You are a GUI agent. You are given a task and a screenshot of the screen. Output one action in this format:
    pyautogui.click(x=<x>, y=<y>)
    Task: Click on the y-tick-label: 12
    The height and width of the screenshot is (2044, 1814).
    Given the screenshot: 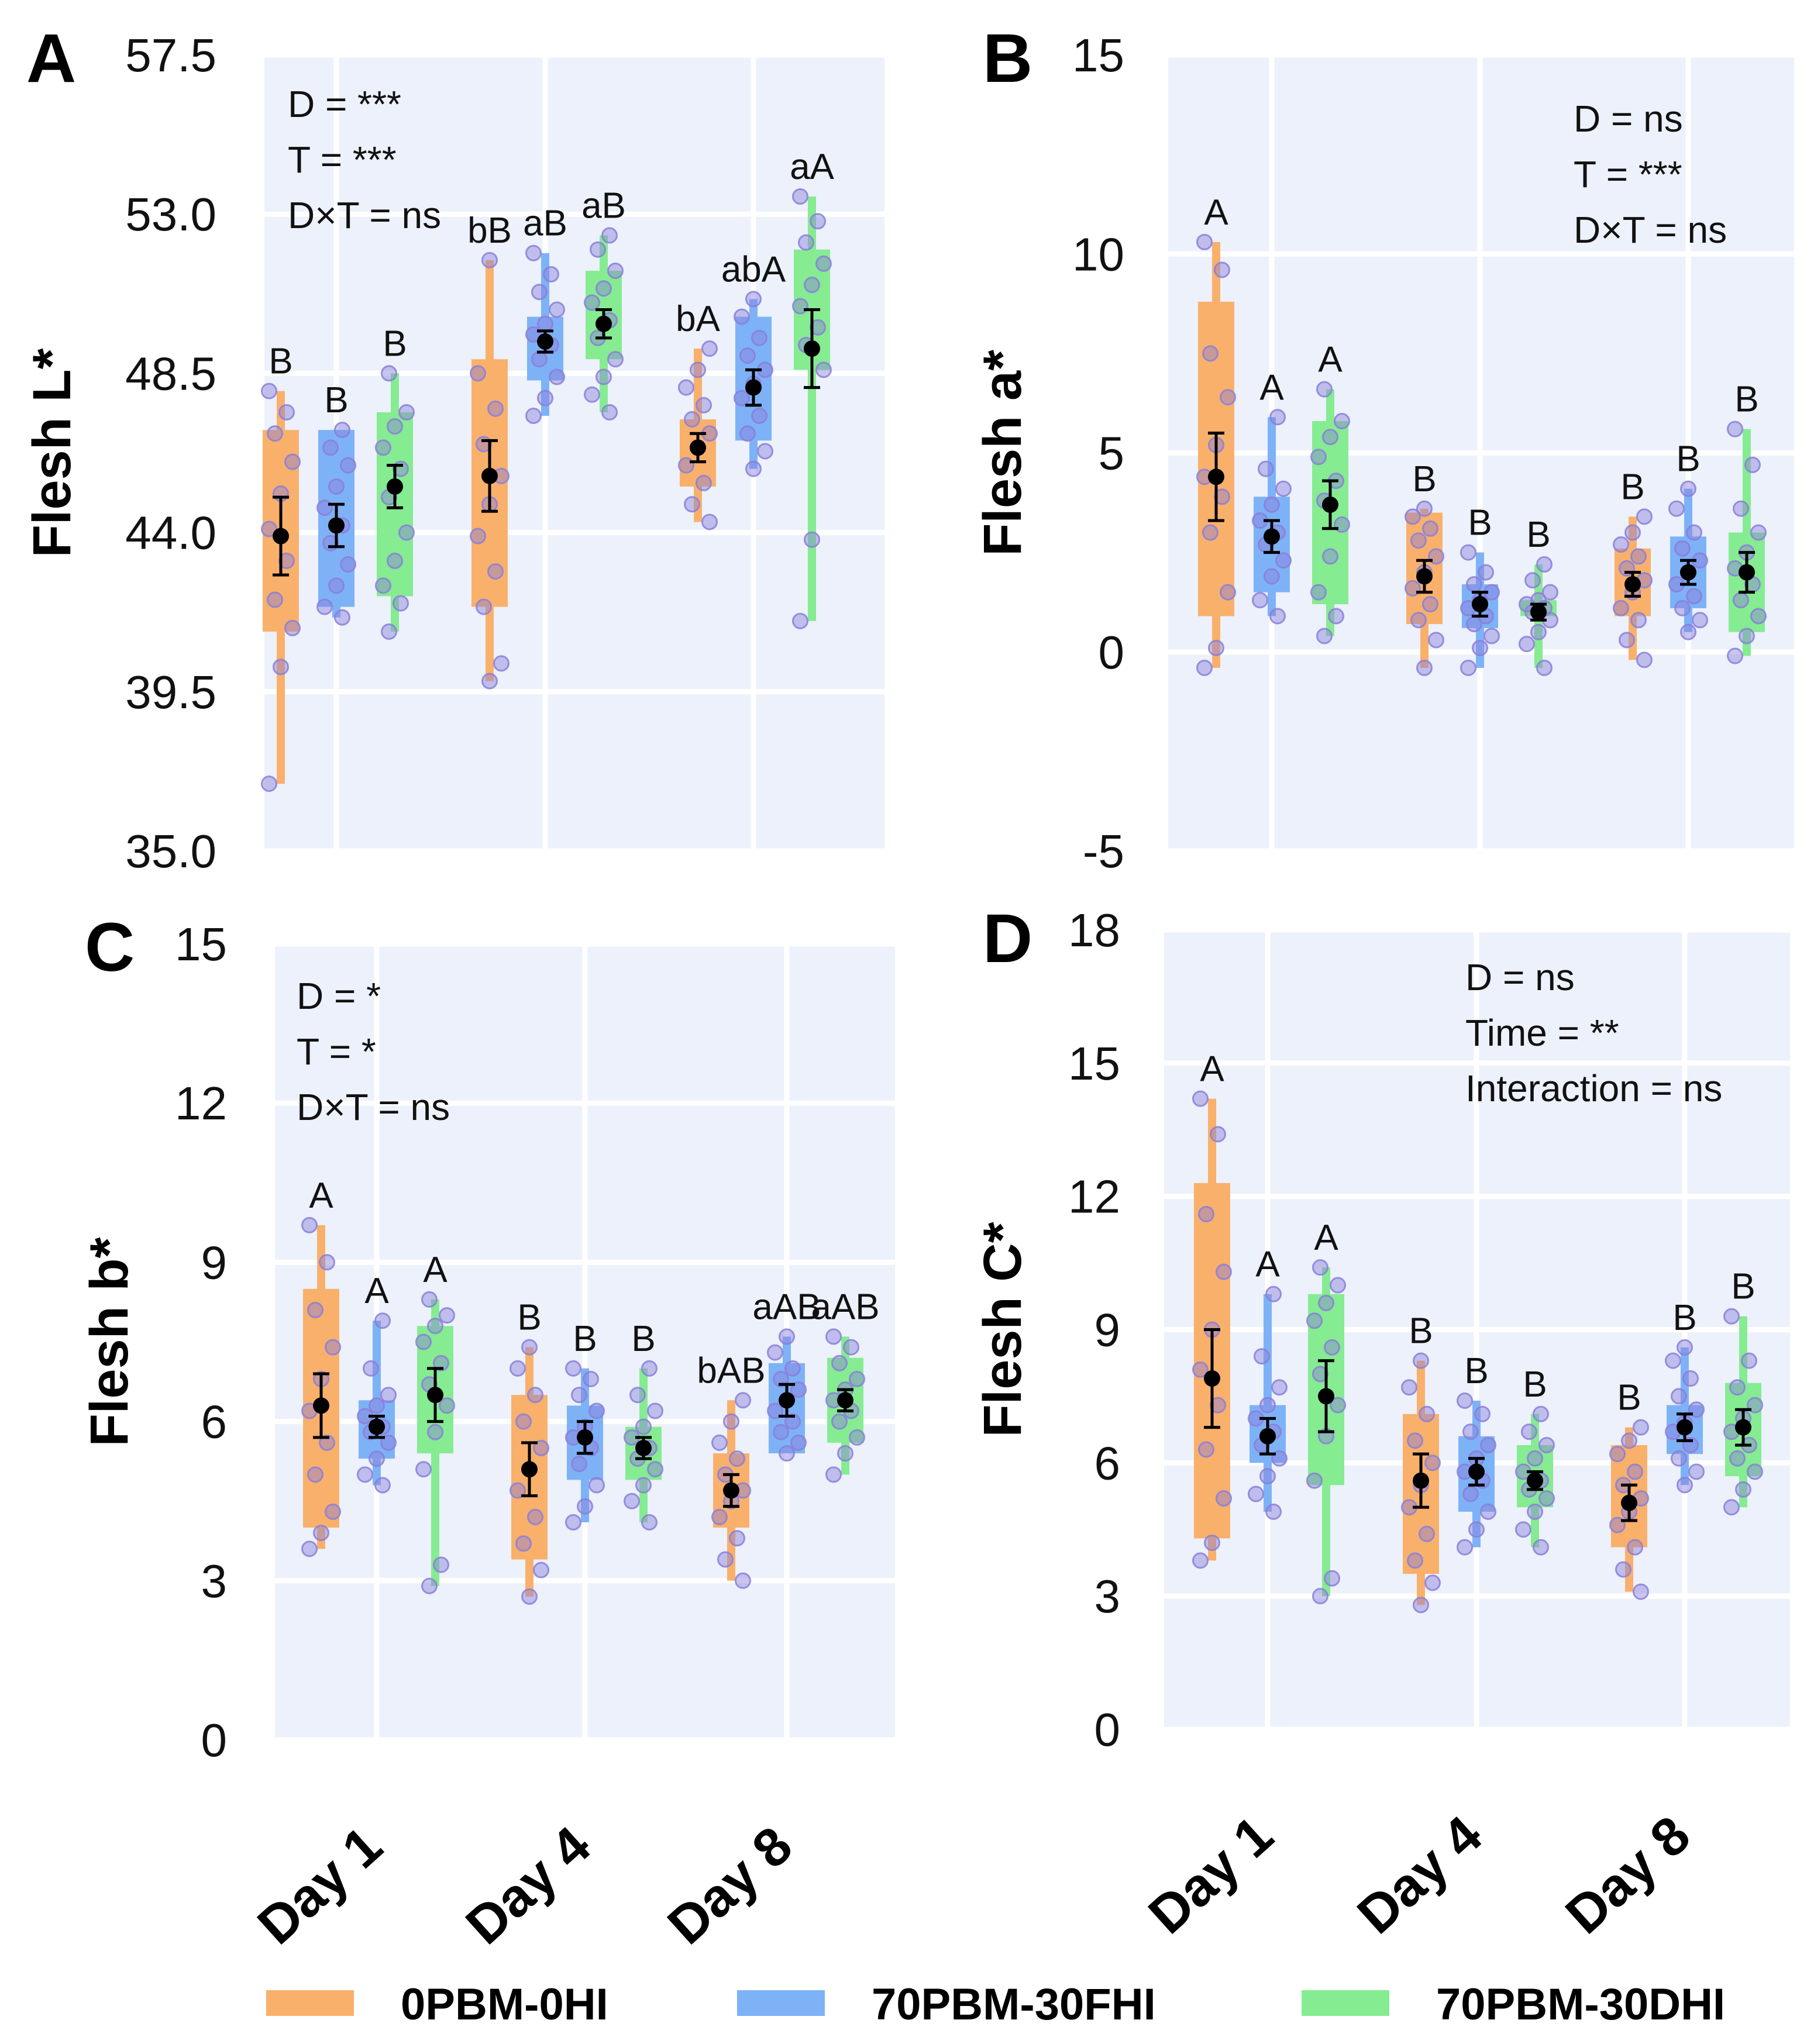 What is the action you would take?
    pyautogui.click(x=1094, y=1197)
    